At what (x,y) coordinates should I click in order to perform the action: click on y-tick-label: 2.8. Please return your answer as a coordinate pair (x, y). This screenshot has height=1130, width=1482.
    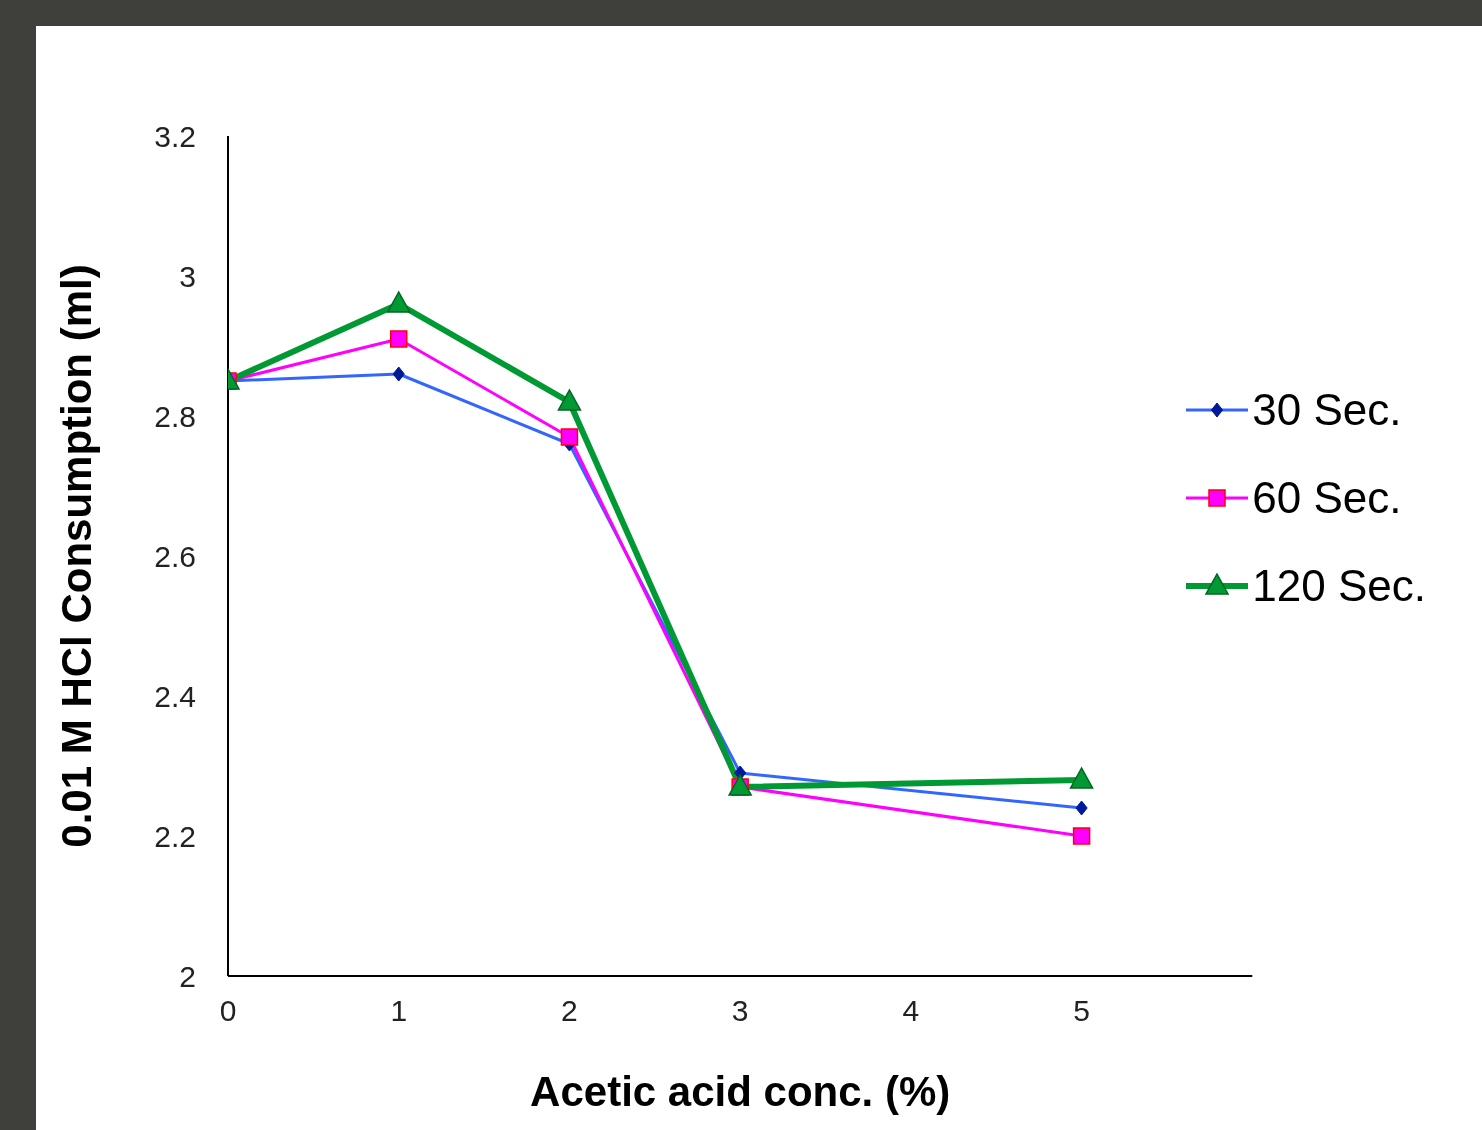
    Looking at the image, I should click on (175, 416).